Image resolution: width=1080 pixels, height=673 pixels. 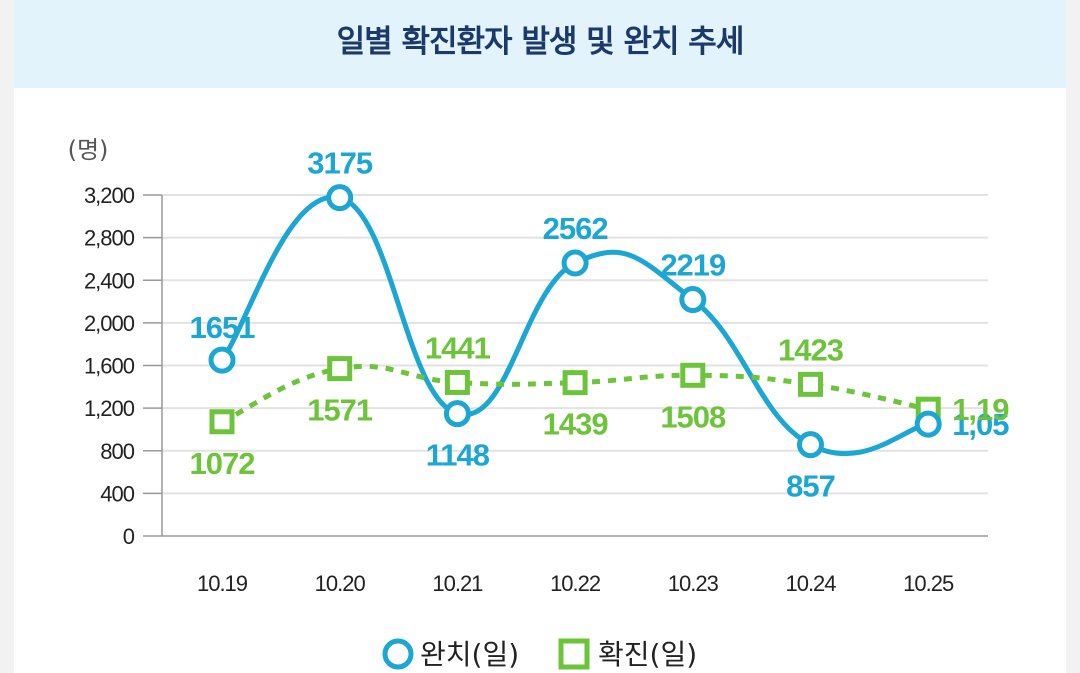 I want to click on data-label-recovered: 1651, so click(x=223, y=327).